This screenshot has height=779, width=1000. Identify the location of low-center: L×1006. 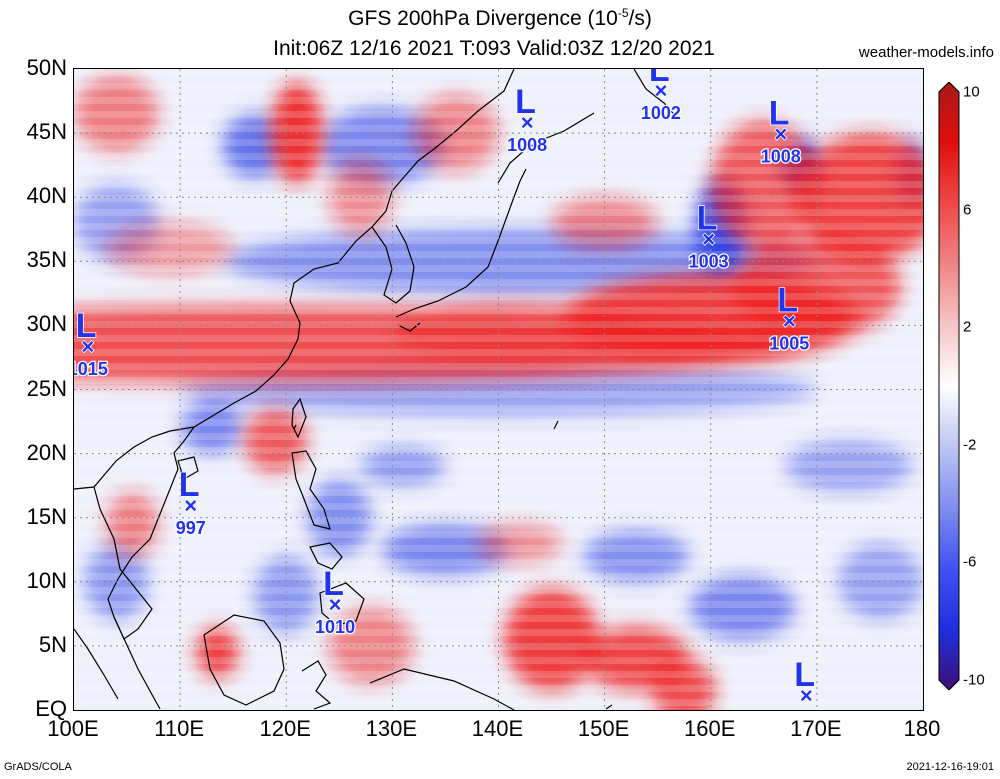
(806, 682).